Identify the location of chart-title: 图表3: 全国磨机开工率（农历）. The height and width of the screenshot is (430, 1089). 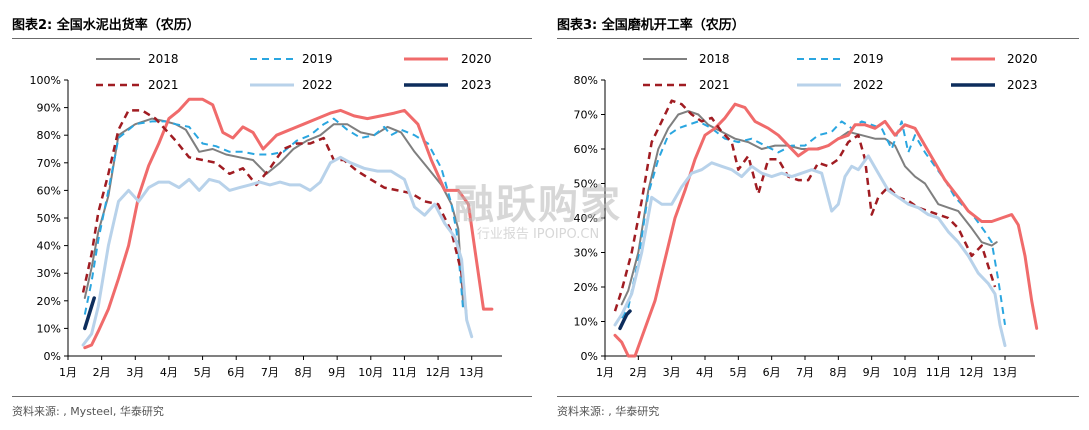
(651, 25).